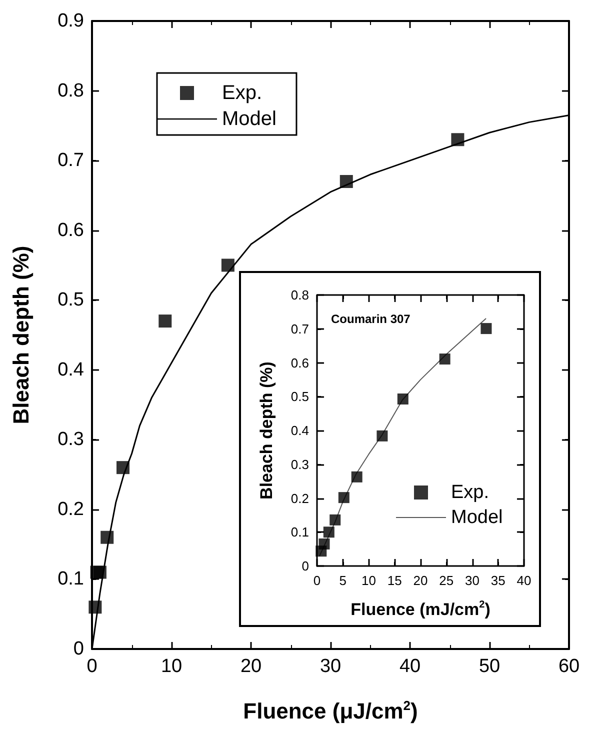  What do you see at coordinates (342, 580) in the screenshot?
I see `x-tick-label: 5` at bounding box center [342, 580].